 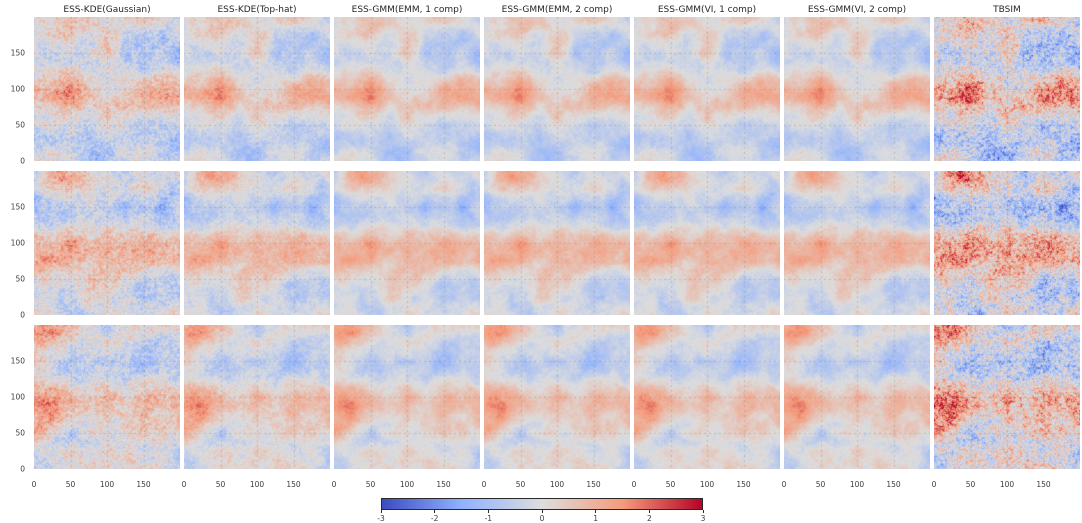 I want to click on heatmap-panel-r1-c3, so click(x=407, y=89).